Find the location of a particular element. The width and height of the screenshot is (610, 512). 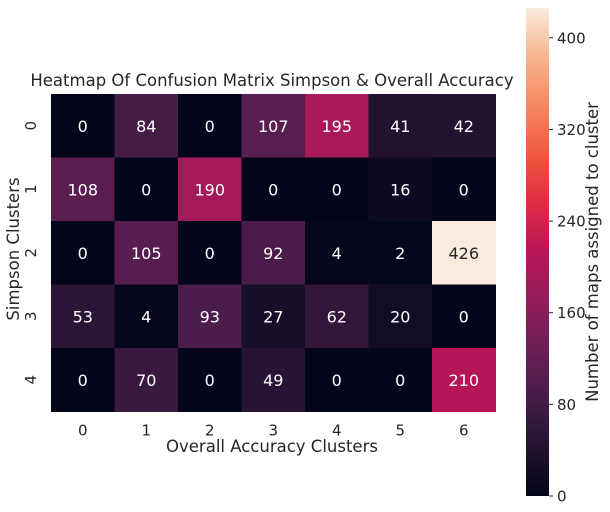

colorbar-tick-label: 0 is located at coordinates (562, 497).